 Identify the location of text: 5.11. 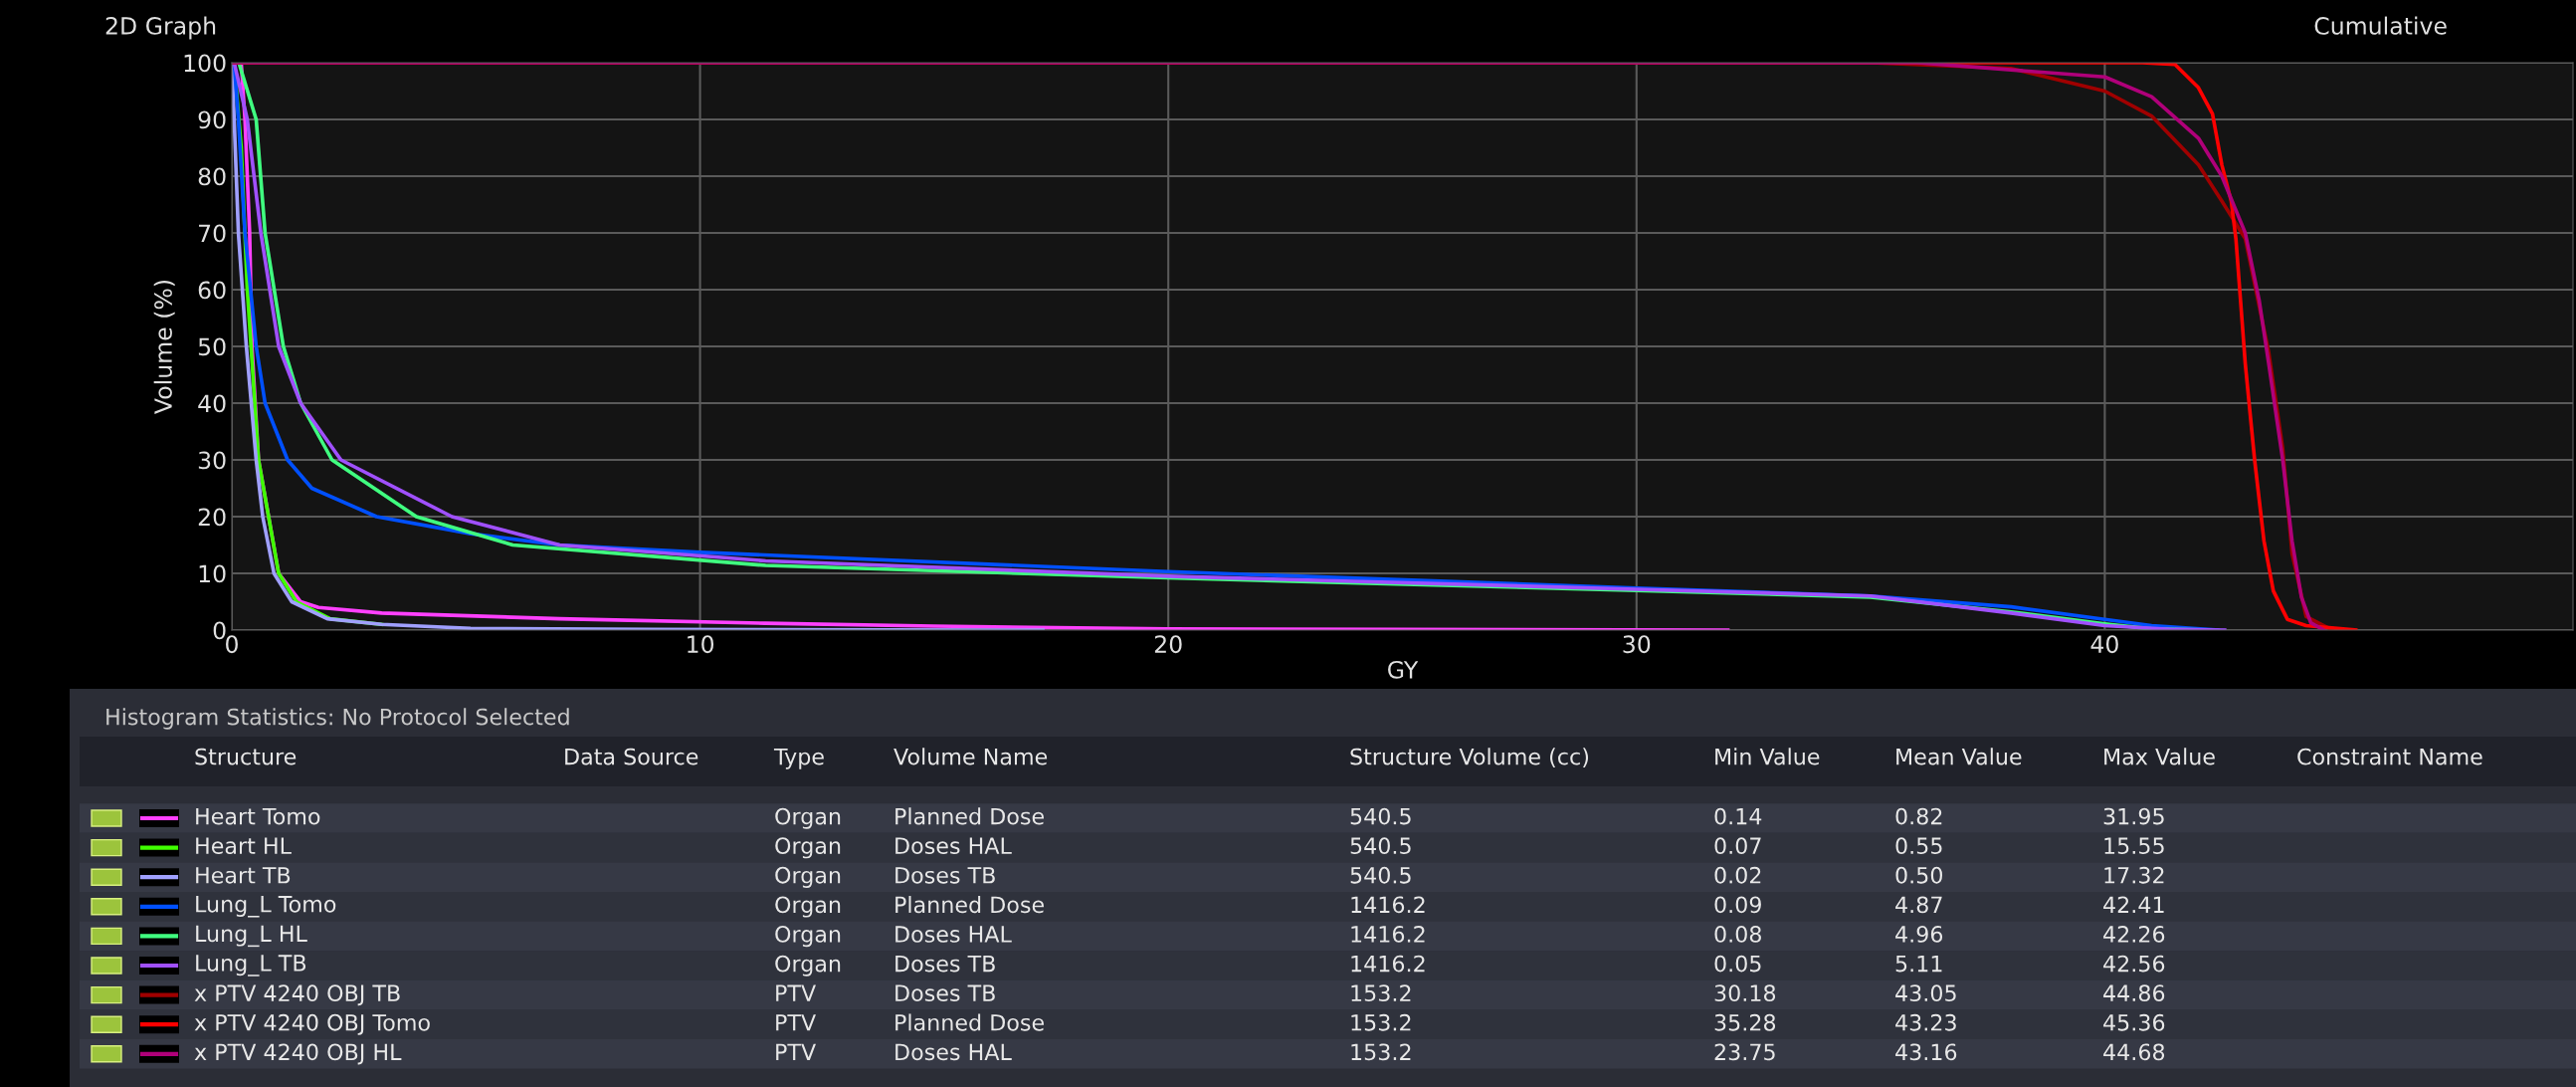
(1918, 964).